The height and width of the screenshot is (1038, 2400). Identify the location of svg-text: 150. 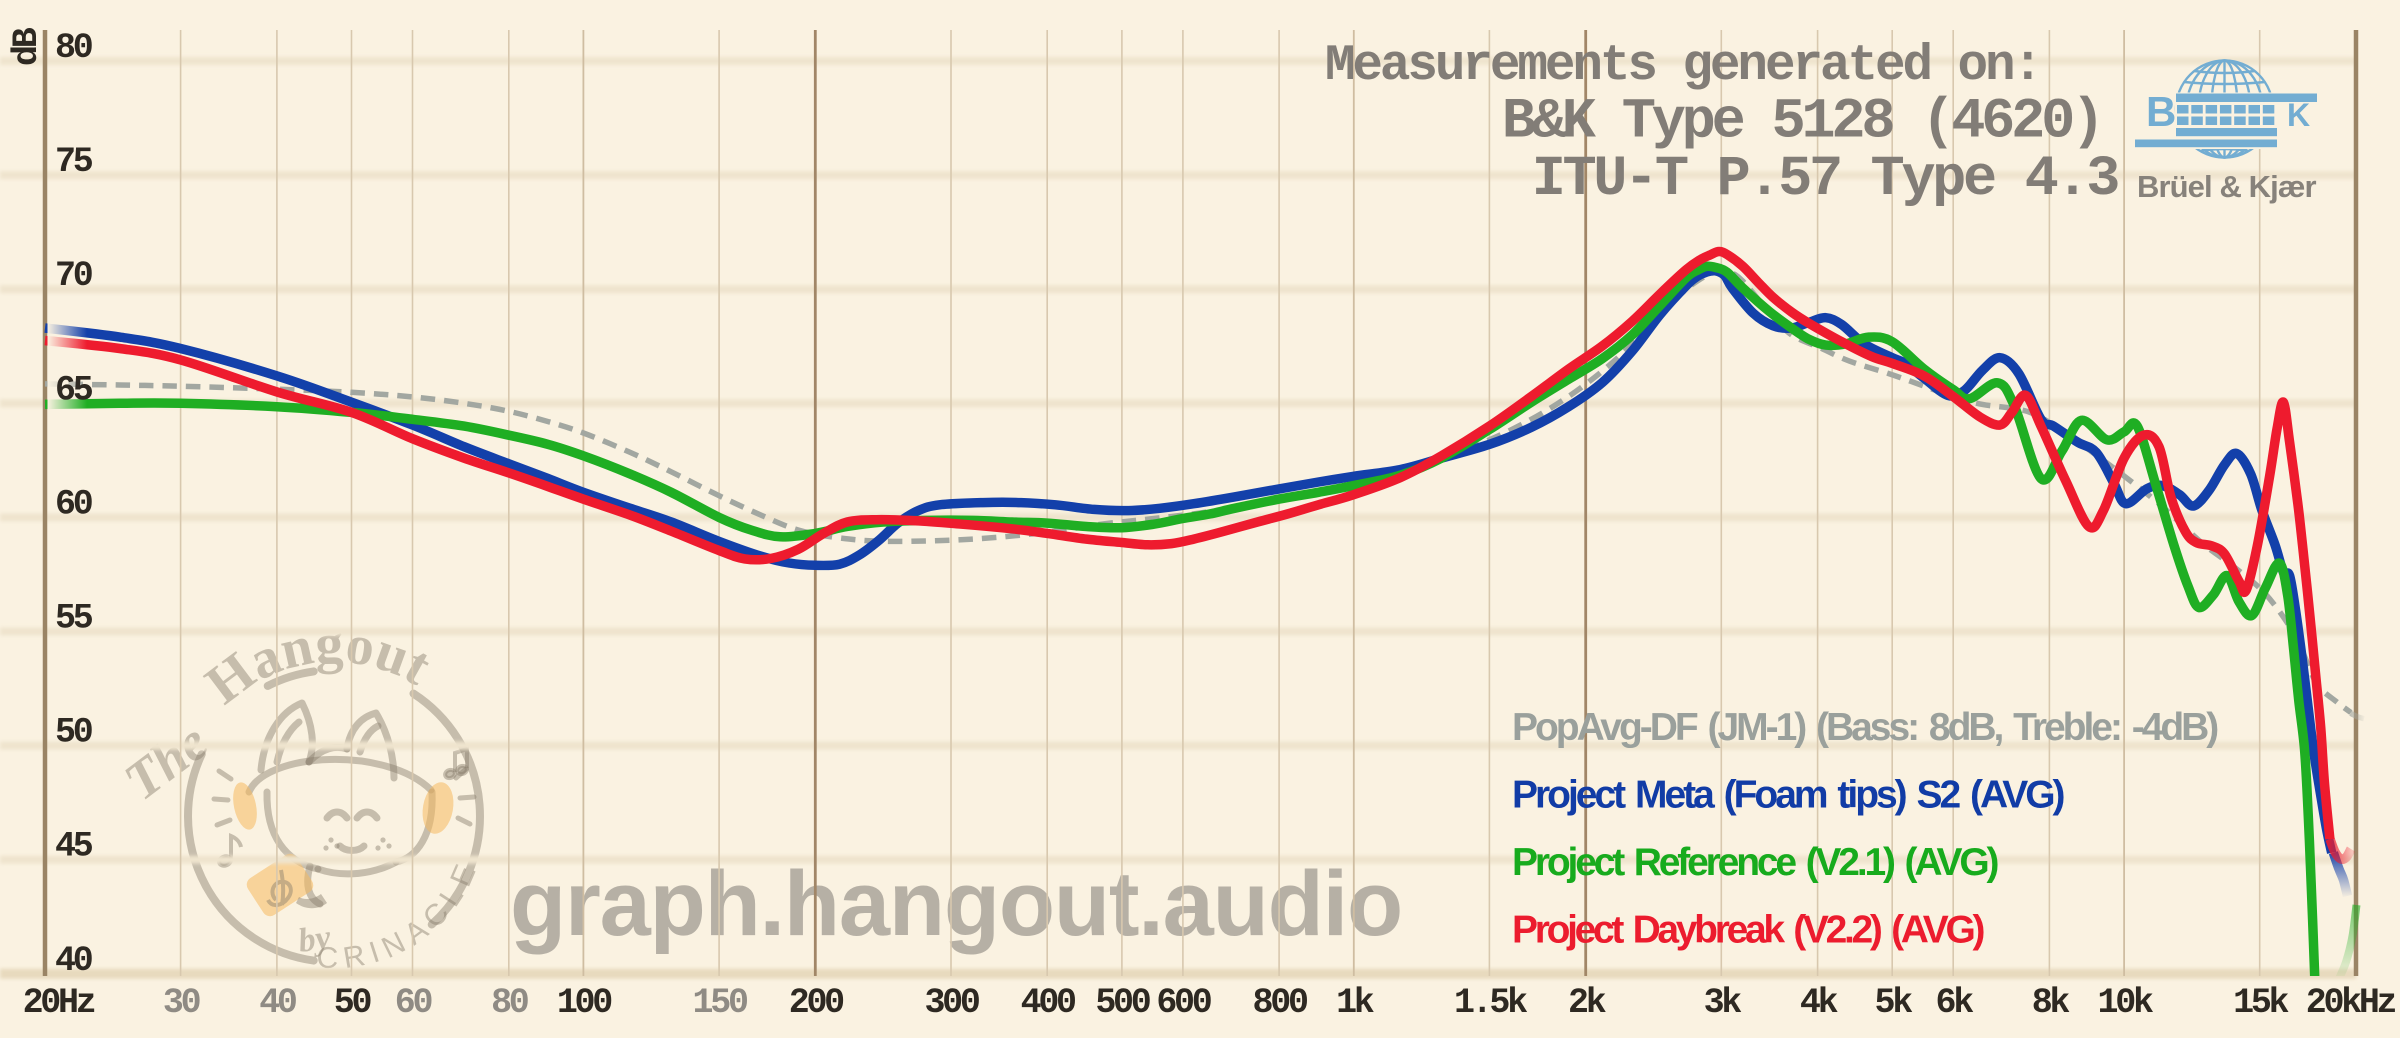
(720, 1003).